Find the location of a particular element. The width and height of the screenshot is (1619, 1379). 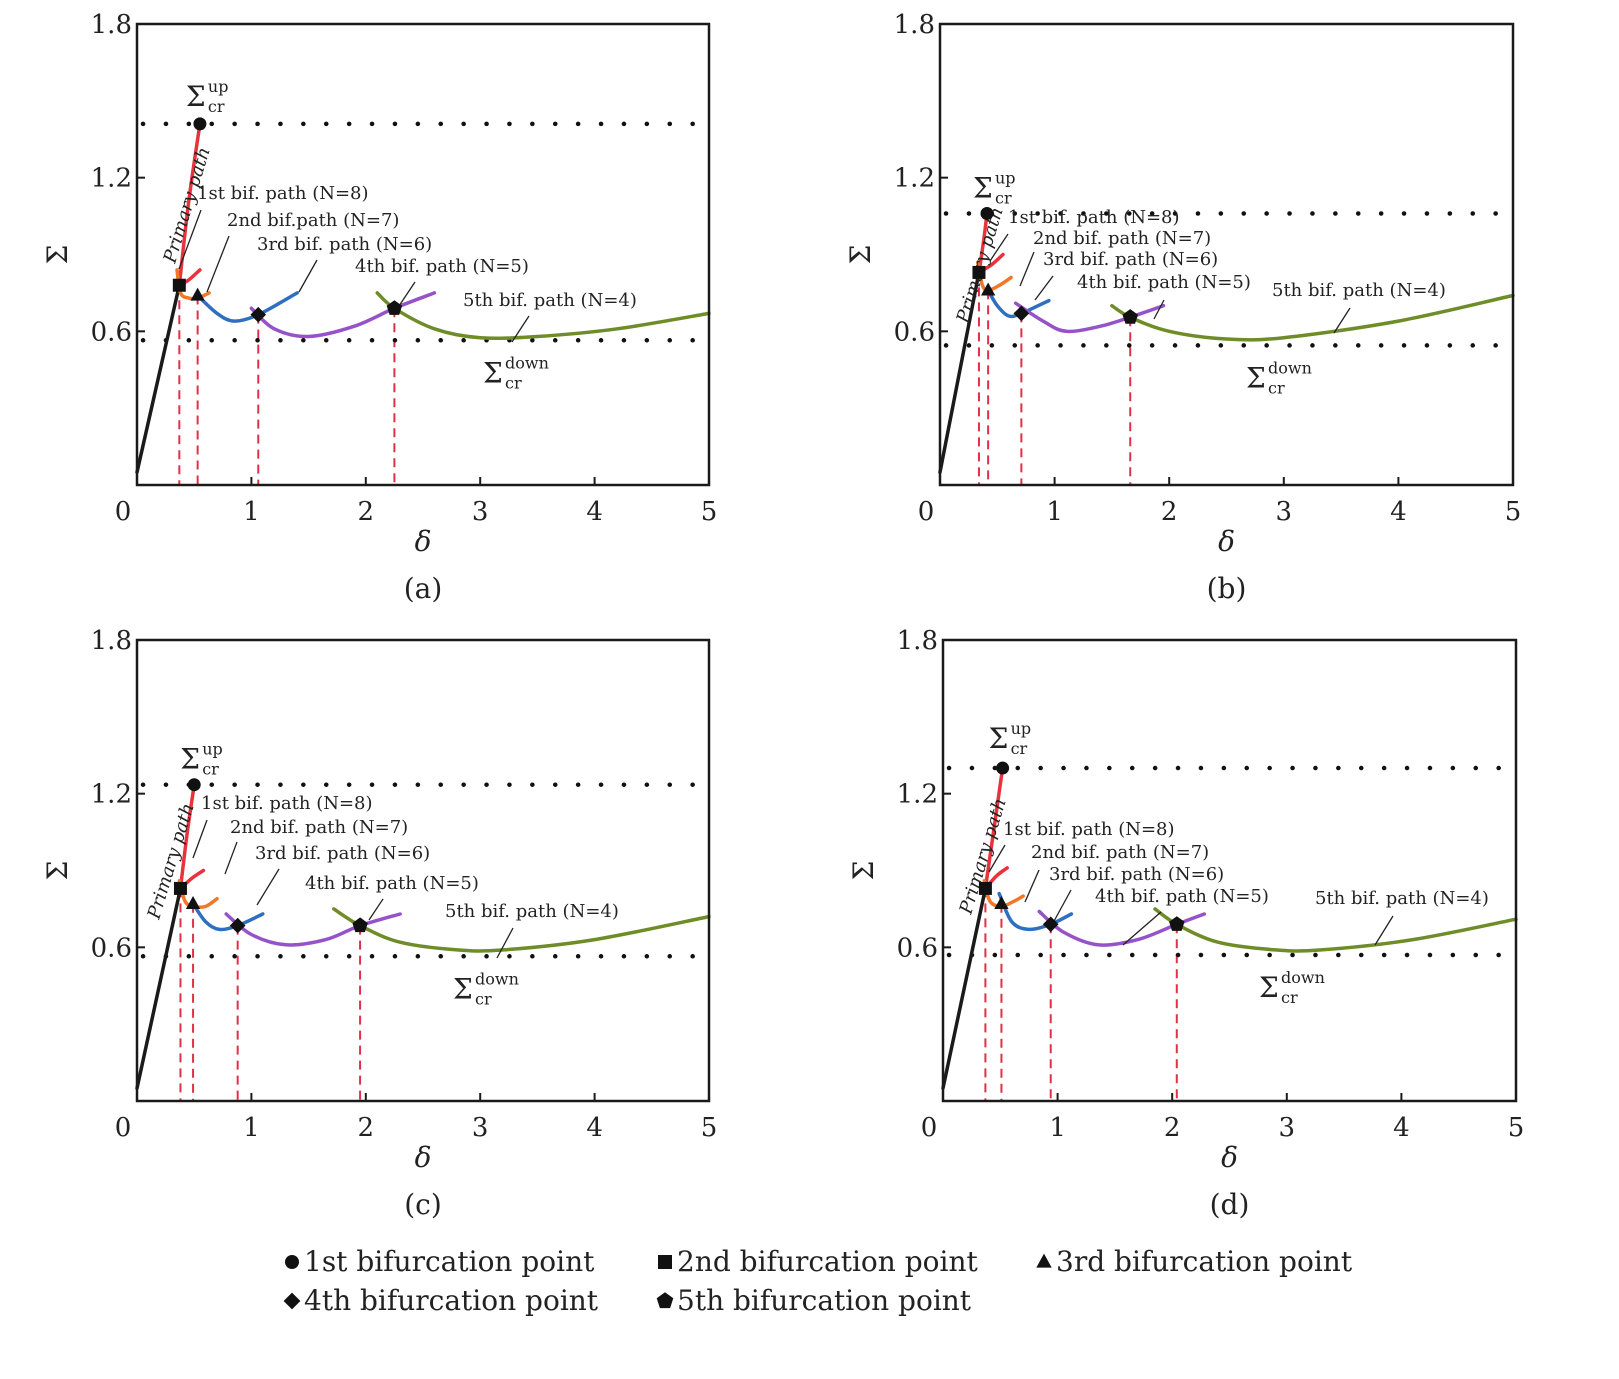

legend-label: 2nd bifurcation point is located at coordinates (827, 1261).